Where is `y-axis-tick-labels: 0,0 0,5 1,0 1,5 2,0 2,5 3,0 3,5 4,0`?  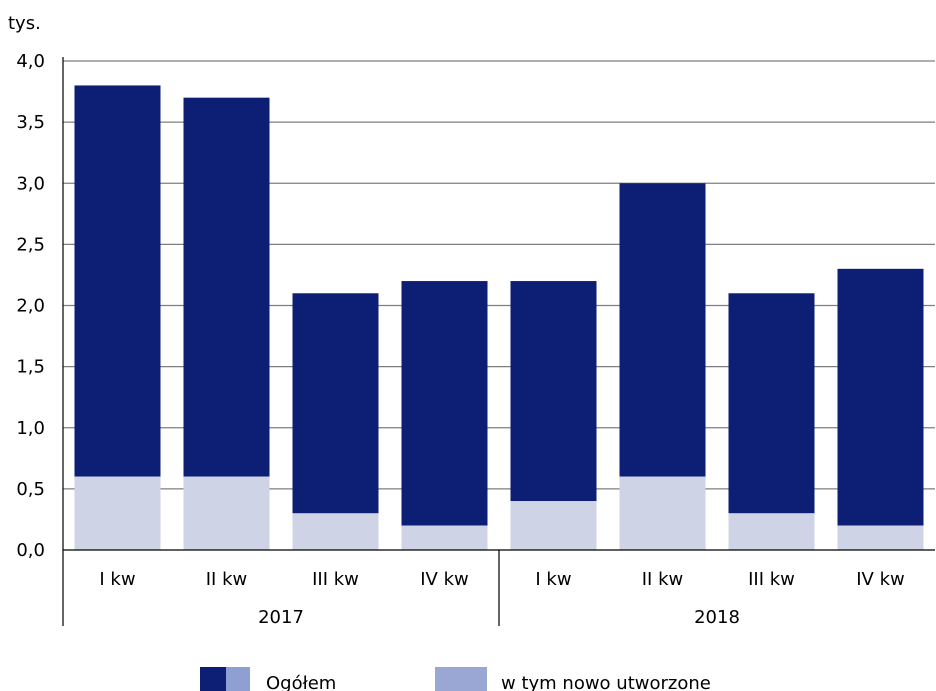
y-axis-tick-labels: 0,0 0,5 1,0 1,5 2,0 2,5 3,0 3,5 4,0 is located at coordinates (30, 306).